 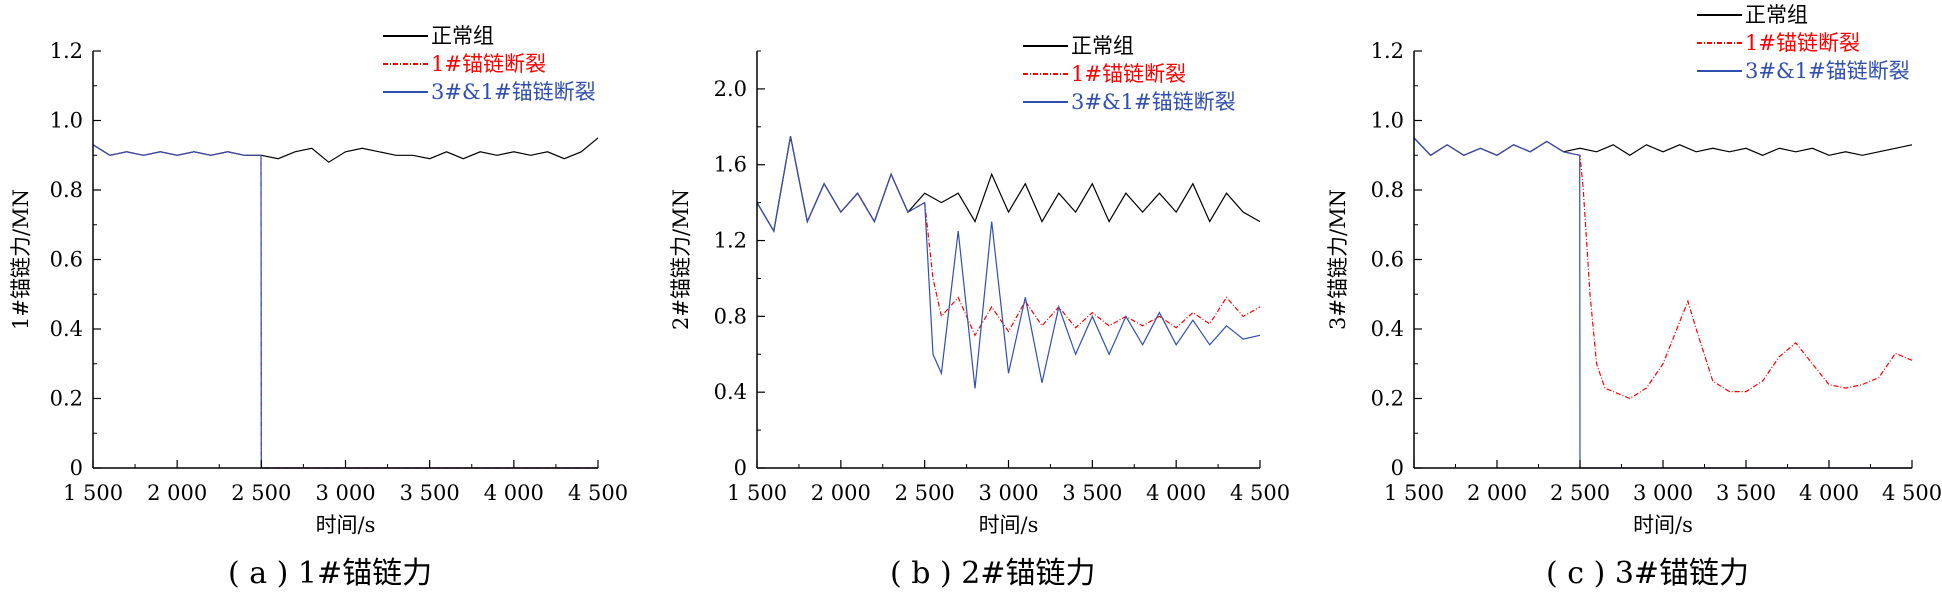 What do you see at coordinates (993, 573) in the screenshot?
I see `caption-b: ( b ) 2#锚链力` at bounding box center [993, 573].